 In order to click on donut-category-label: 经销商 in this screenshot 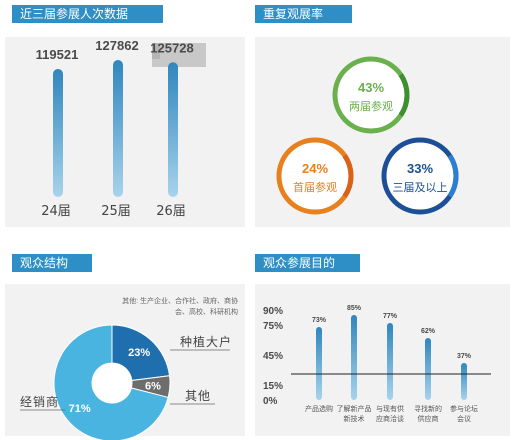, I will do `click(39, 401)`.